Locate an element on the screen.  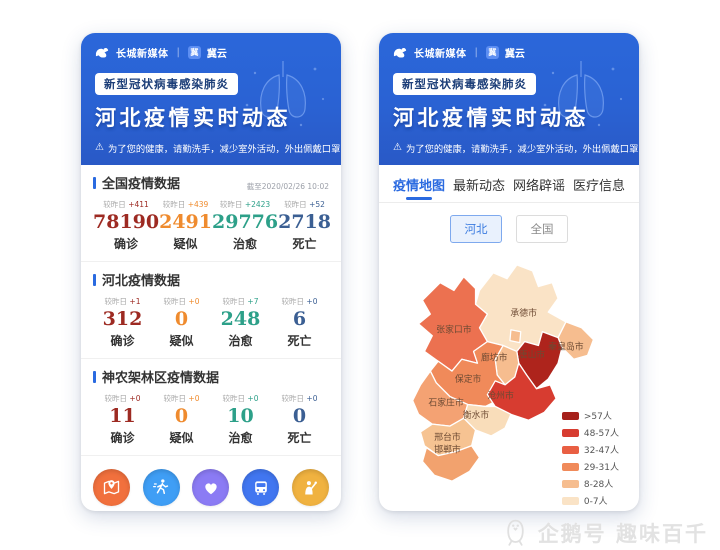
map-label-qinhuangdao: 秦皇岛市 is located at coordinates (565, 346).